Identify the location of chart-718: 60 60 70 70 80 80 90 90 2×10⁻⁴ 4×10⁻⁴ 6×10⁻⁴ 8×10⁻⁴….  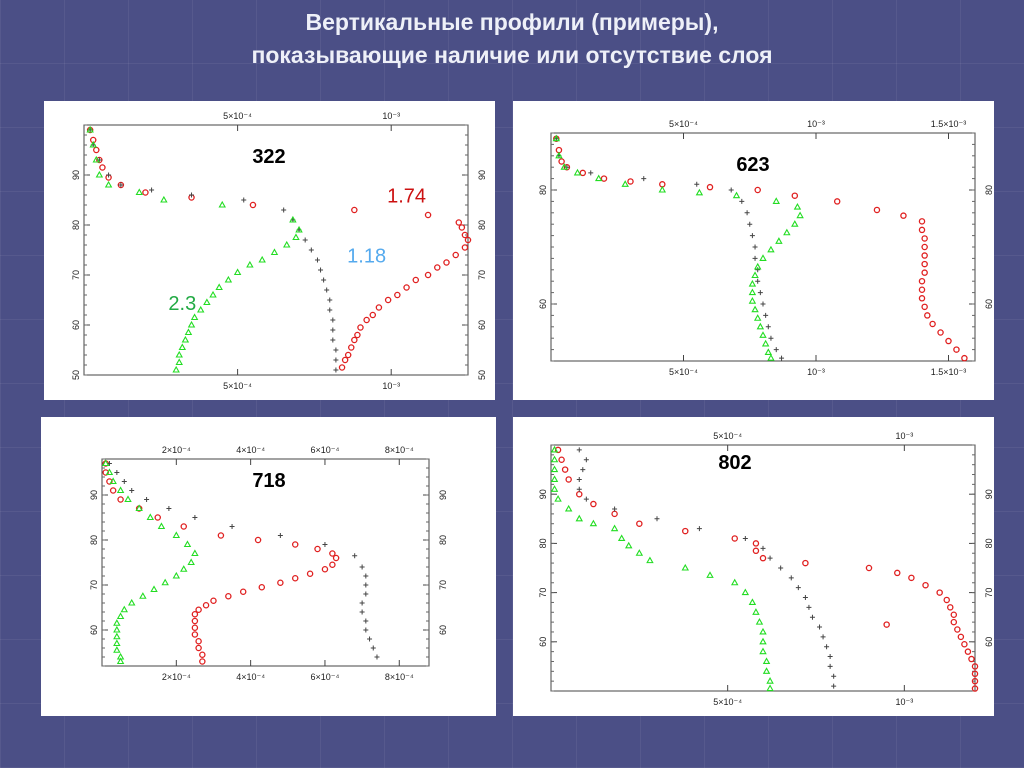
(268, 563).